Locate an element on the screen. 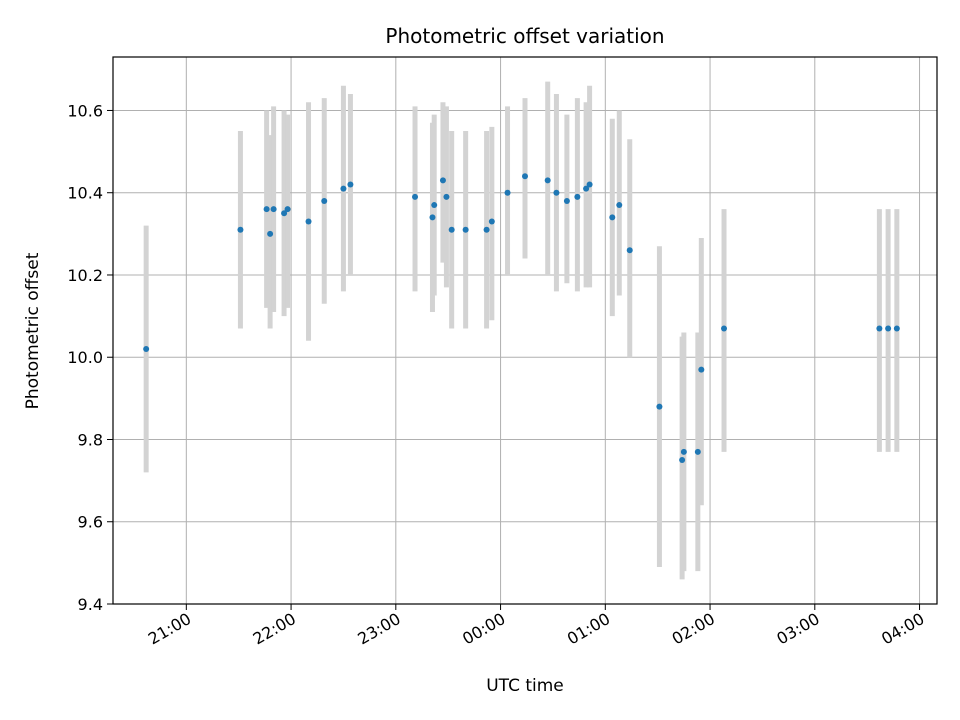 The image size is (960, 720). y-tick-label: 9.8 is located at coordinates (90, 439).